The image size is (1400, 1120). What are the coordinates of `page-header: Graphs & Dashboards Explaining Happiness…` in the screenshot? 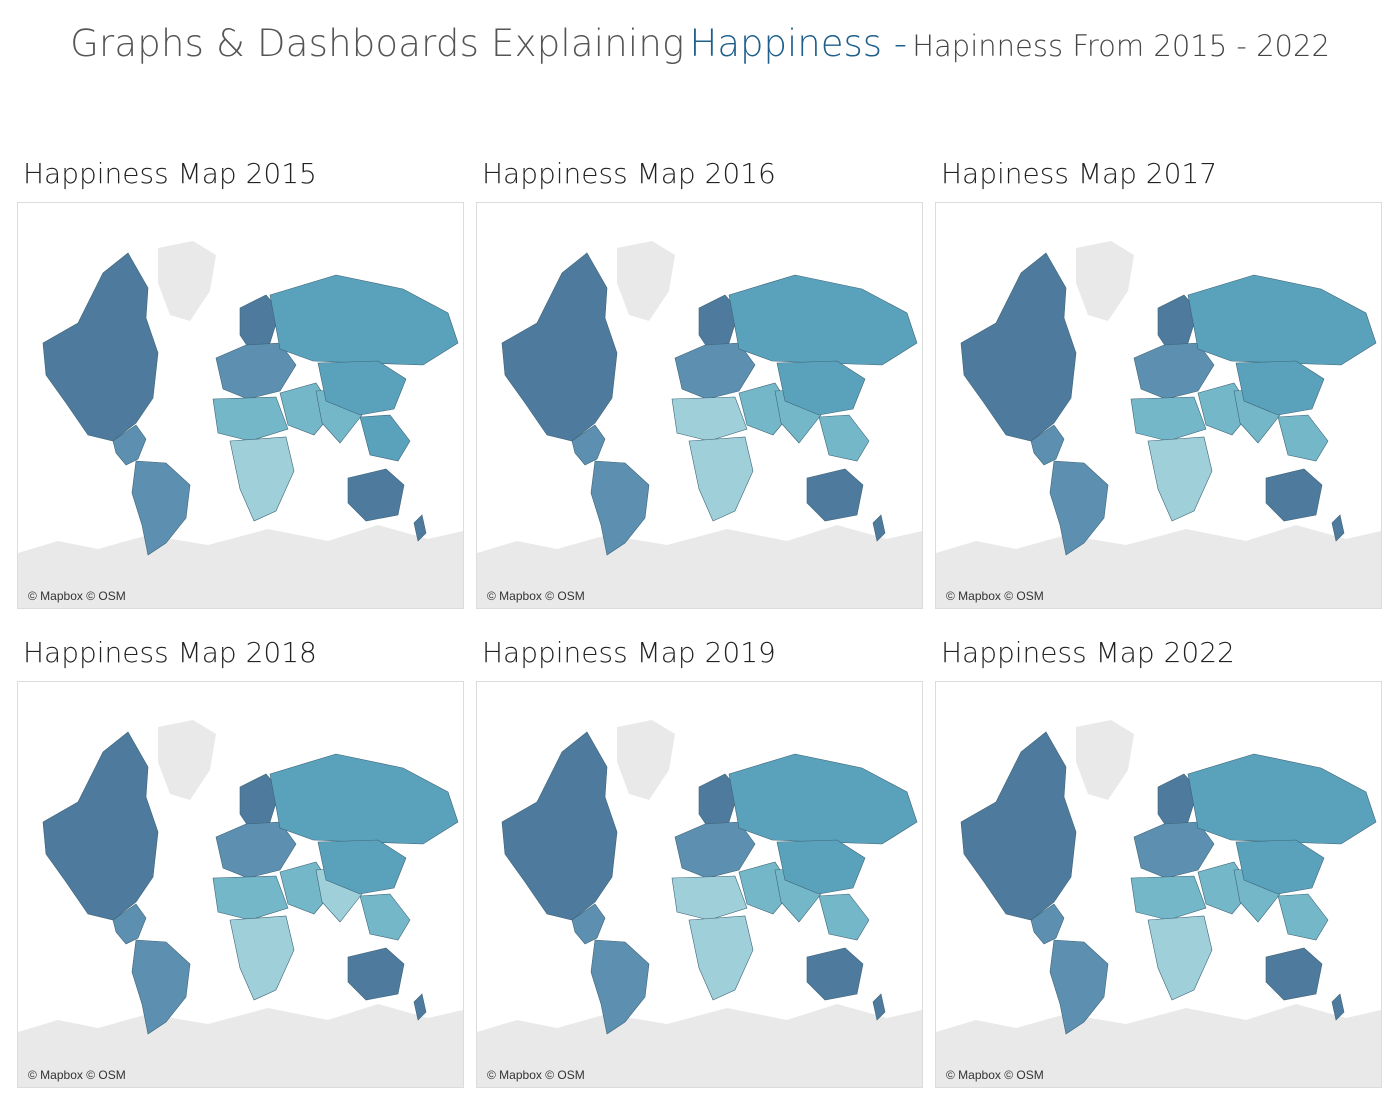 It's located at (700, 43).